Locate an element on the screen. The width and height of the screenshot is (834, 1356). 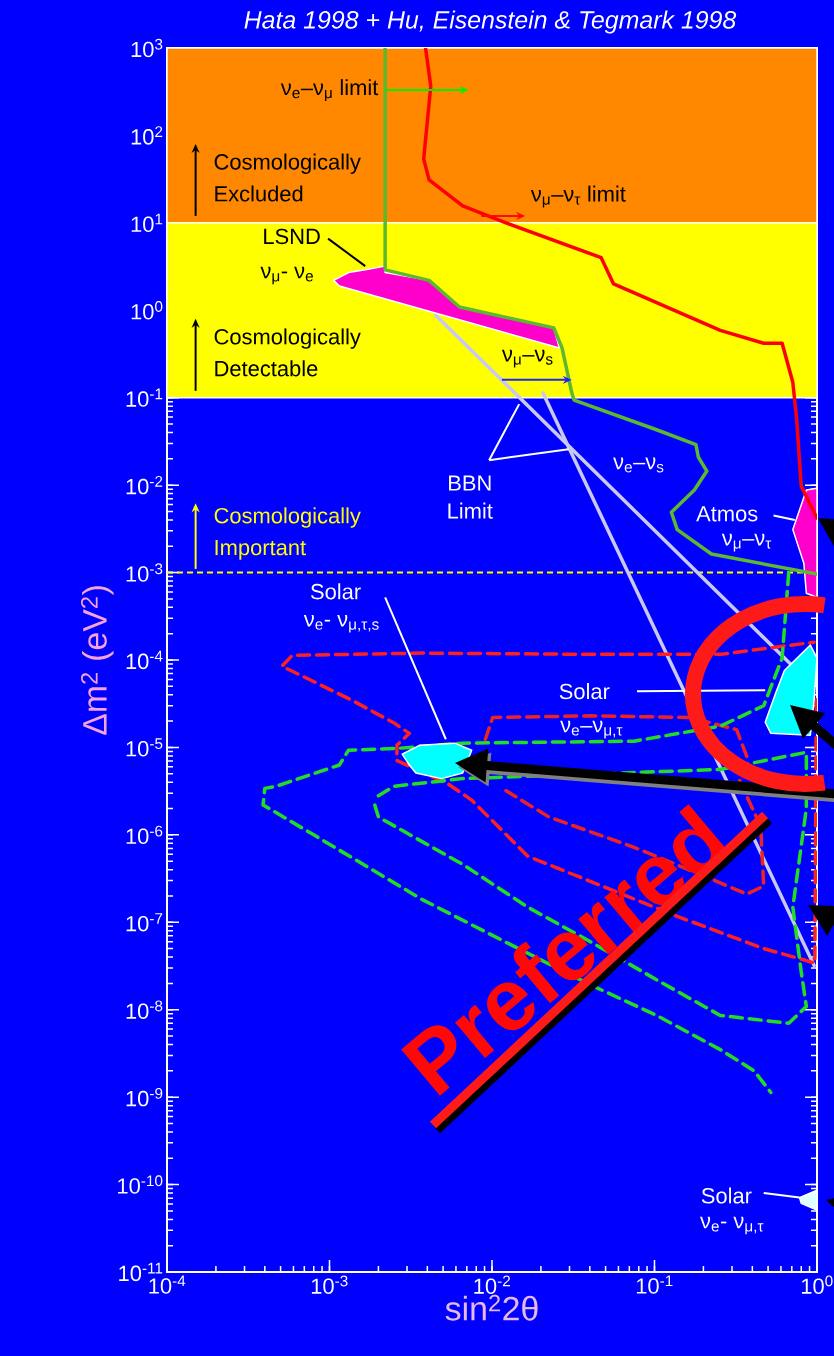
y-tick-label: 10$^{1}$ is located at coordinates (147, 222).